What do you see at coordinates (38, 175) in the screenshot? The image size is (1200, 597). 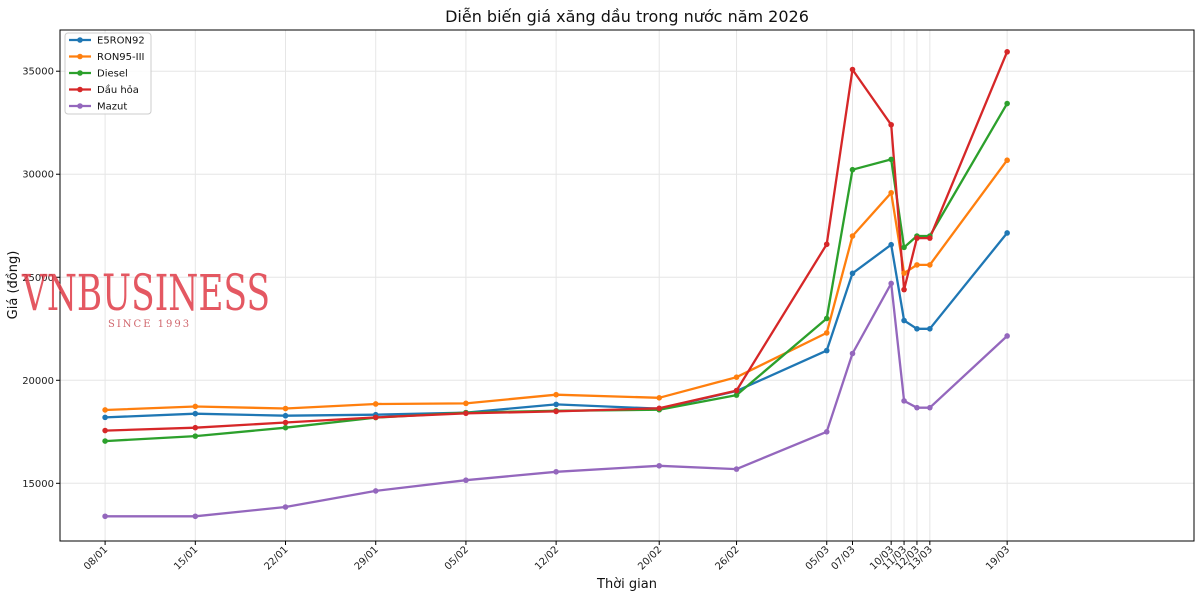 I see `y-tick-label: 30000` at bounding box center [38, 175].